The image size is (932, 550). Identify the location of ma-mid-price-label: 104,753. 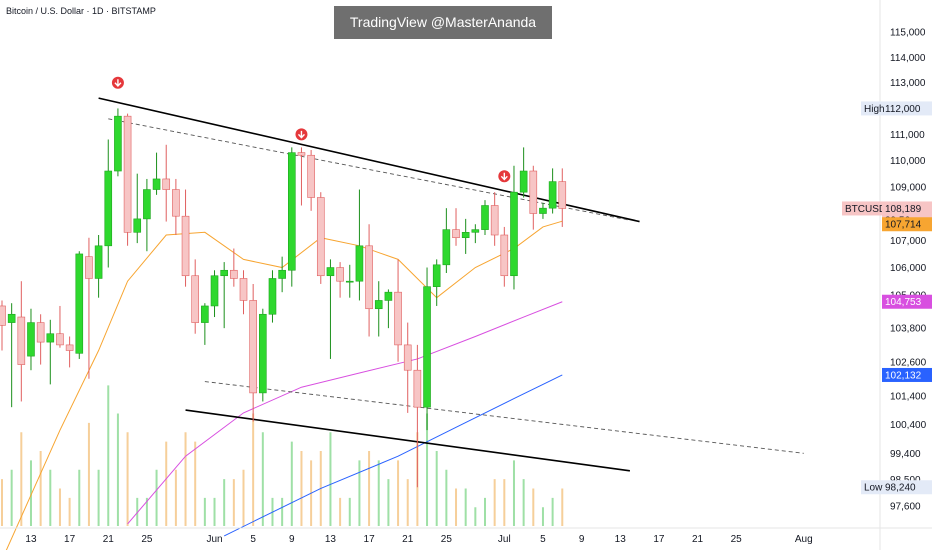
(907, 301).